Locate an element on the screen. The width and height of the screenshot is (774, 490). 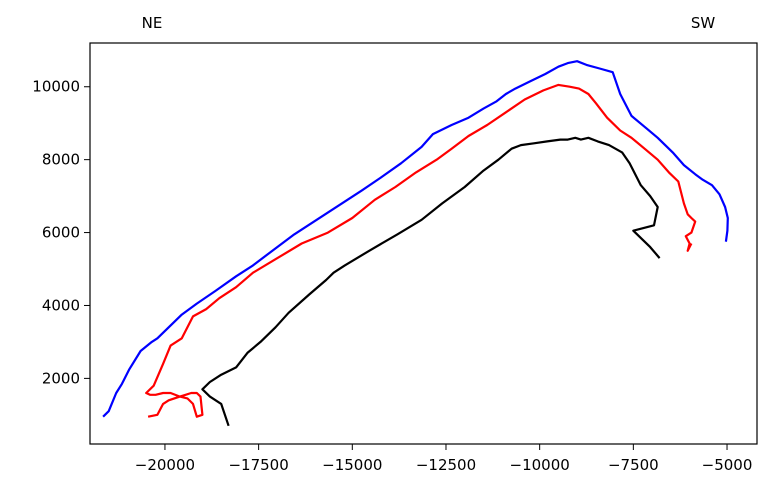
y-axis: 2000 4000 6000 8000 10000 is located at coordinates (61, 232).